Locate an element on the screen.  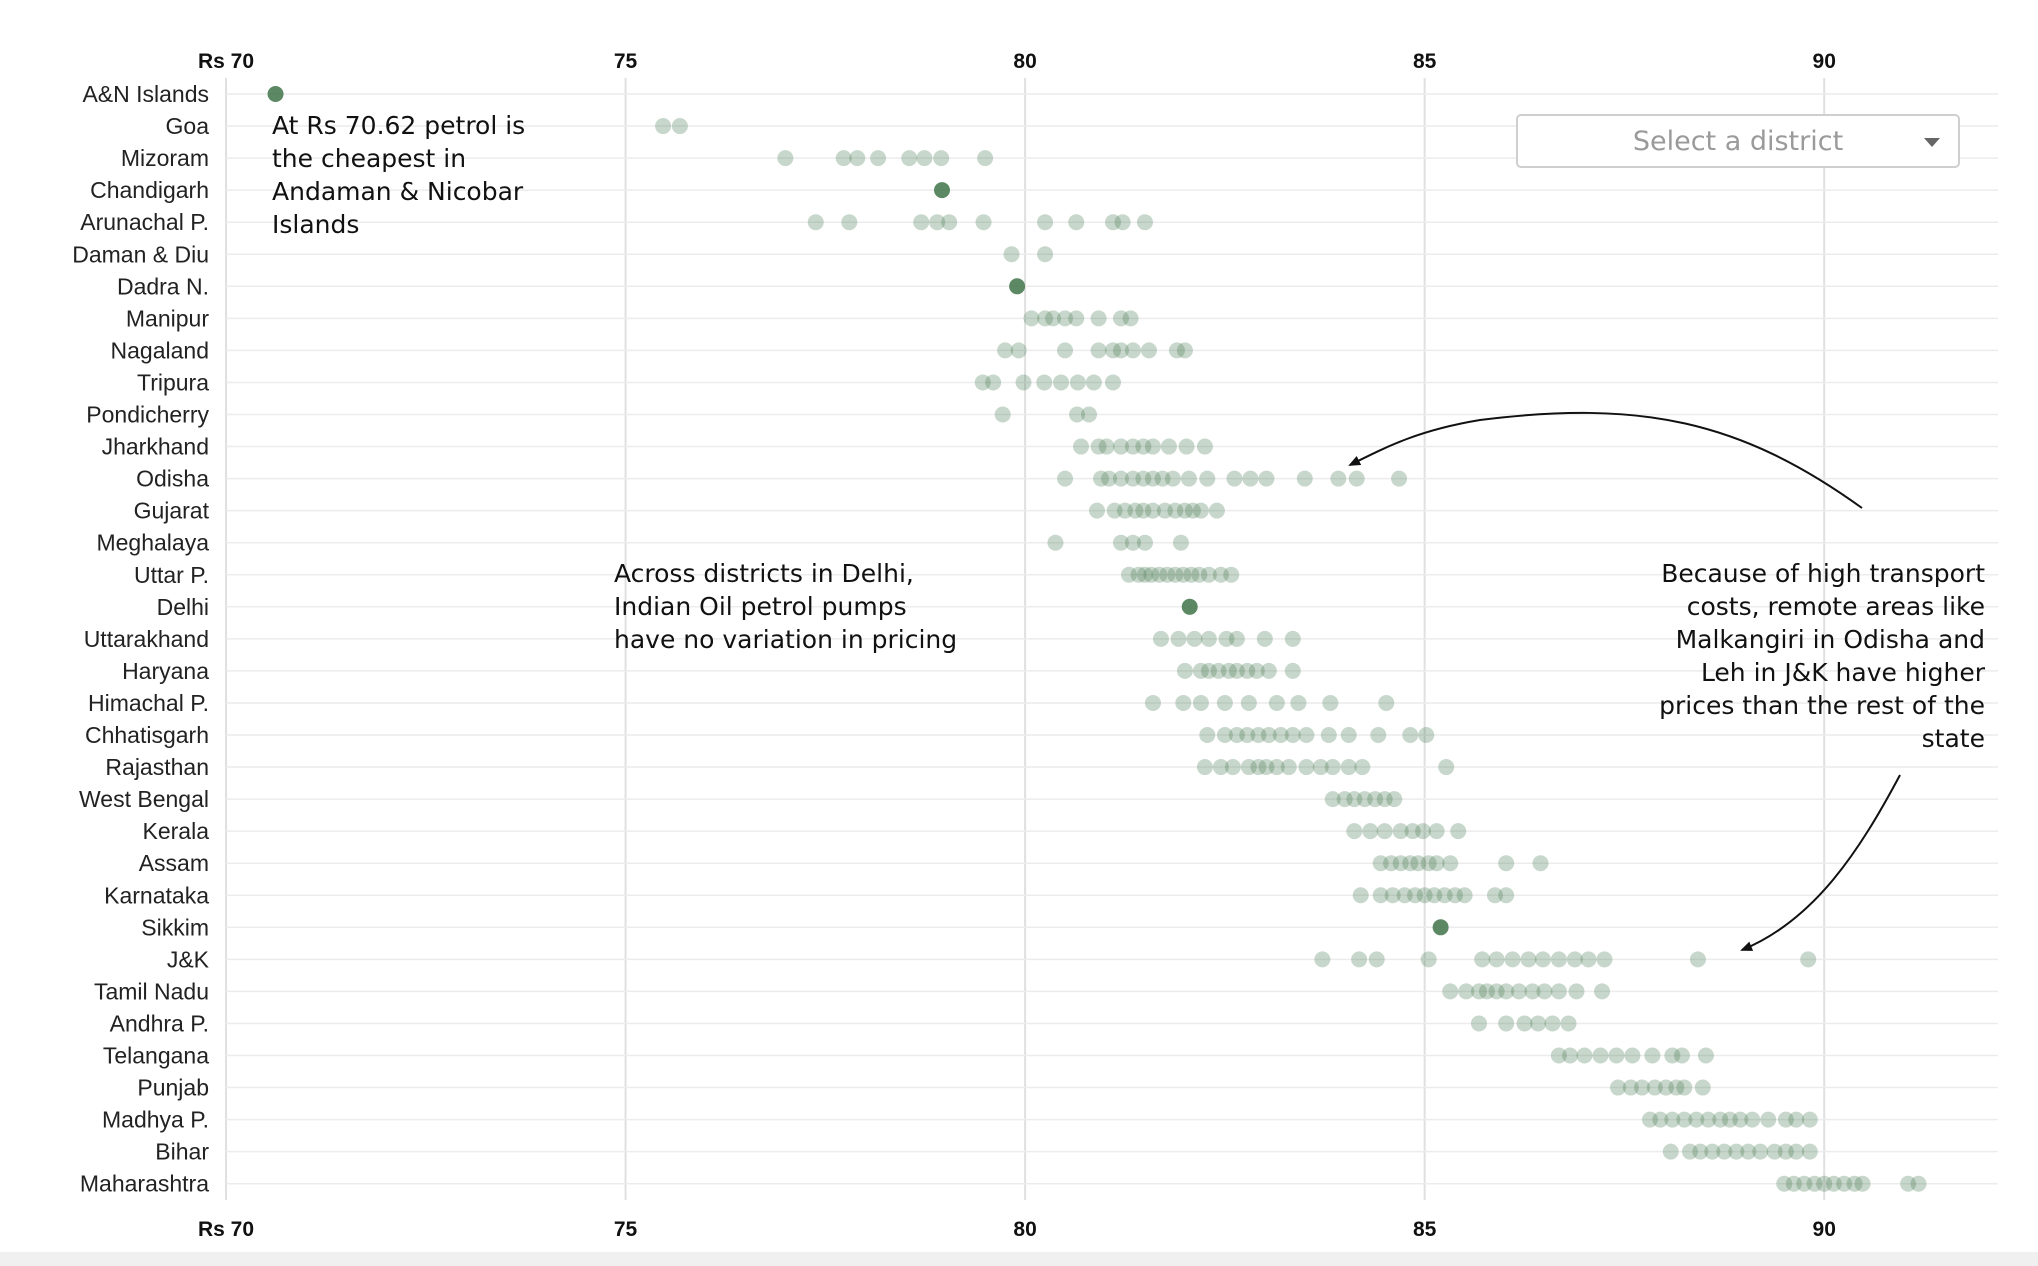
x-tick-label-bottom: 90 is located at coordinates (1824, 1229).